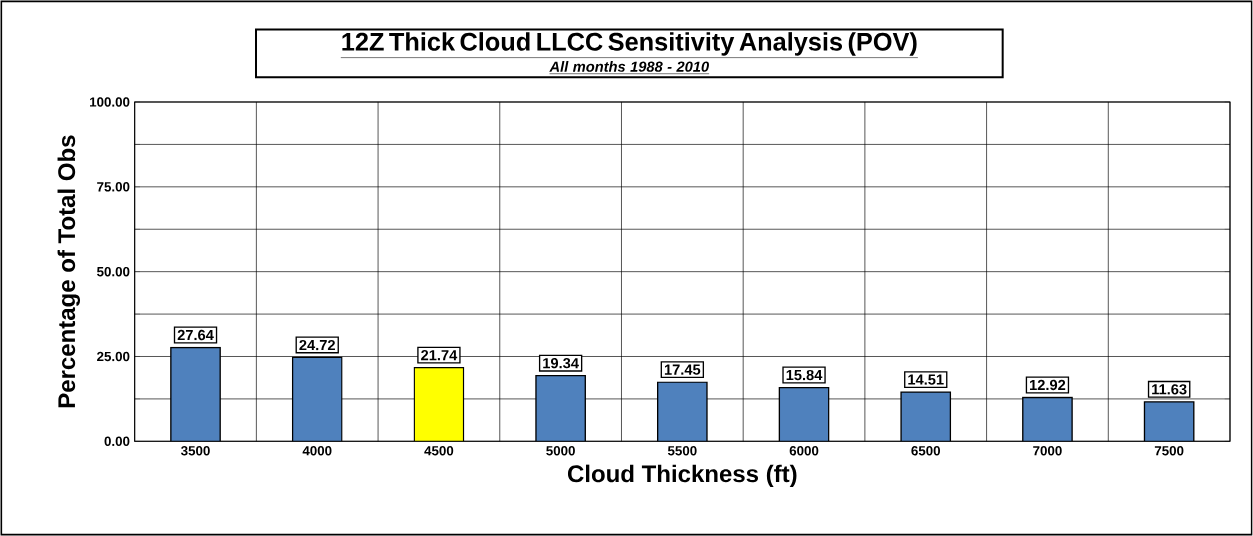  Describe the element at coordinates (629, 66) in the screenshot. I see `chart-subtitle: All months 1988 - 2010` at that location.